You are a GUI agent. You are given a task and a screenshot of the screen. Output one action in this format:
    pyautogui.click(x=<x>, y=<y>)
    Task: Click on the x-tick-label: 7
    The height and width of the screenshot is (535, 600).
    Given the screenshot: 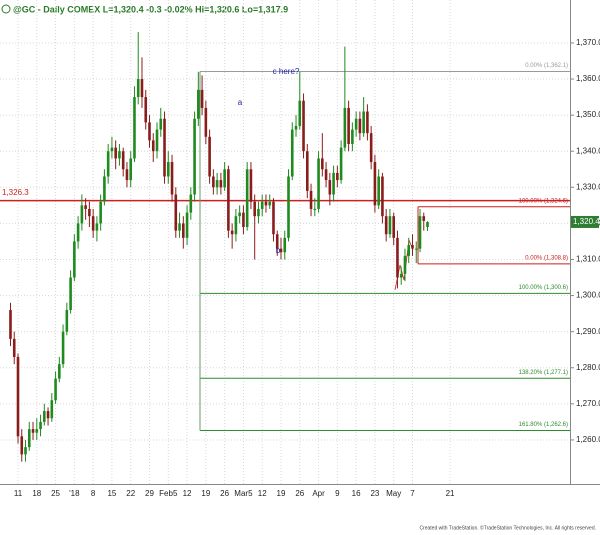 What is the action you would take?
    pyautogui.click(x=412, y=493)
    